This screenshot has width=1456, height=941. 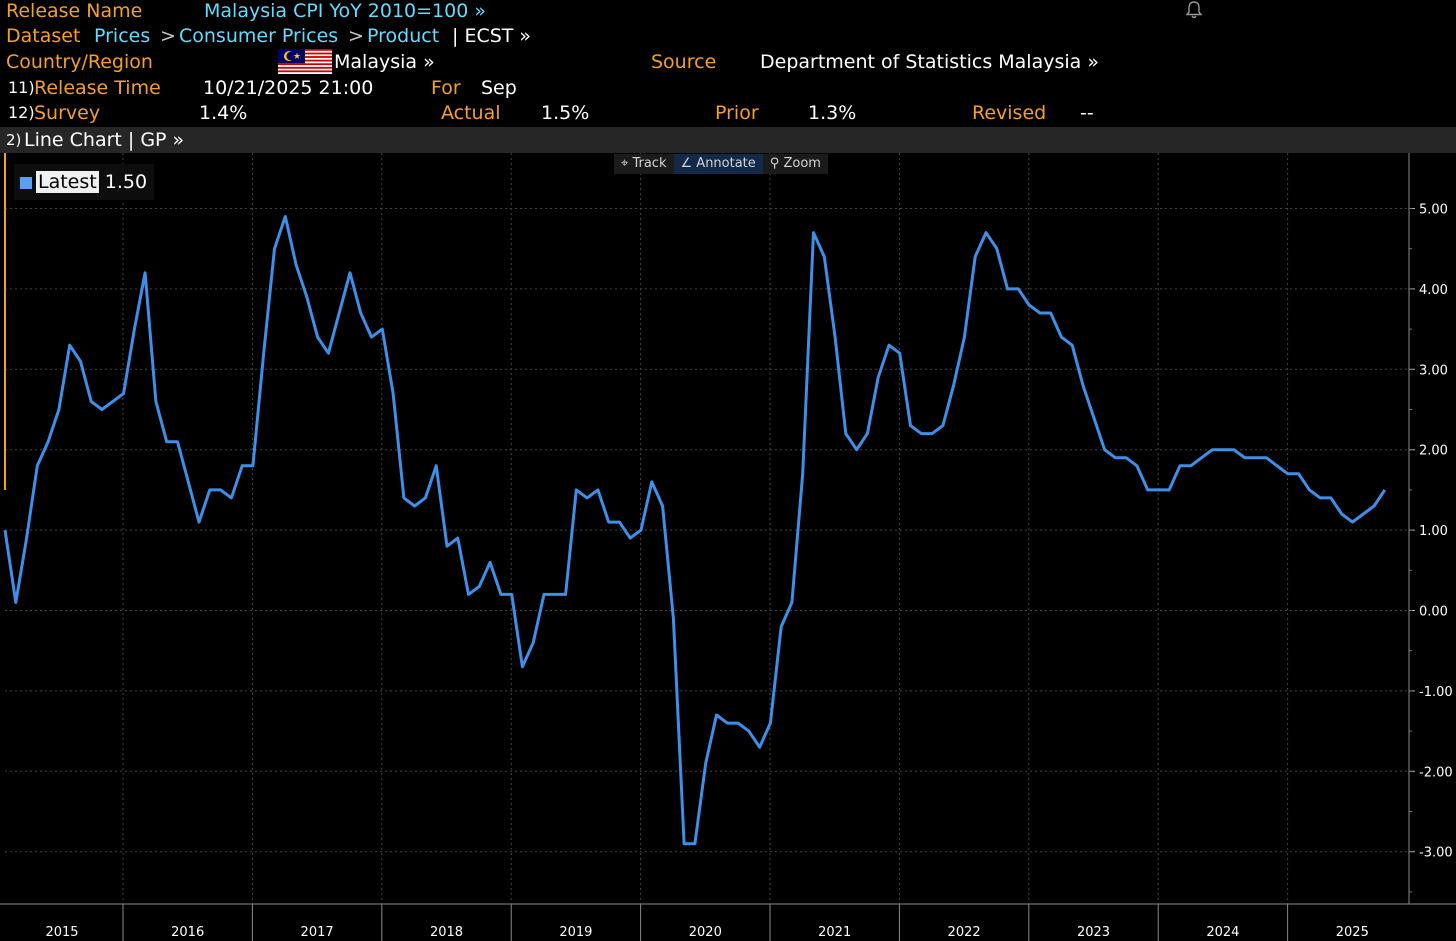 What do you see at coordinates (684, 62) in the screenshot?
I see `source-label: Source` at bounding box center [684, 62].